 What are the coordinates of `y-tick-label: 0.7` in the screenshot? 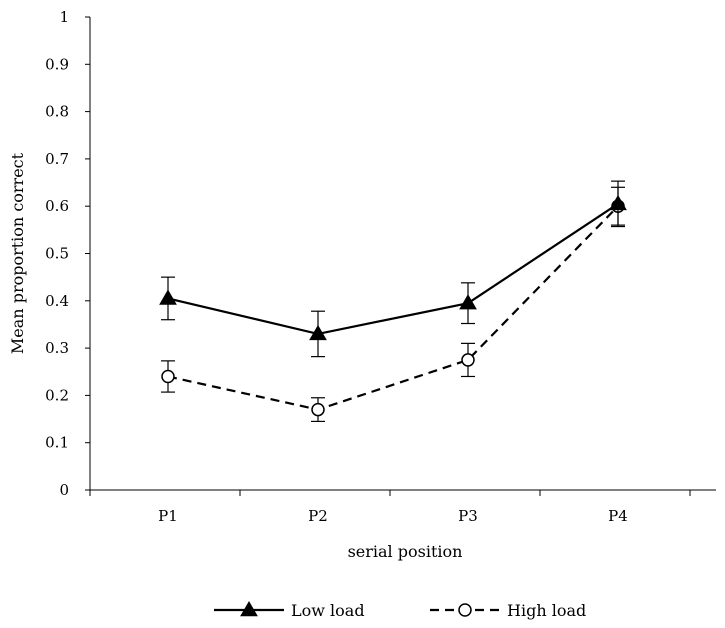 It's located at (57, 159).